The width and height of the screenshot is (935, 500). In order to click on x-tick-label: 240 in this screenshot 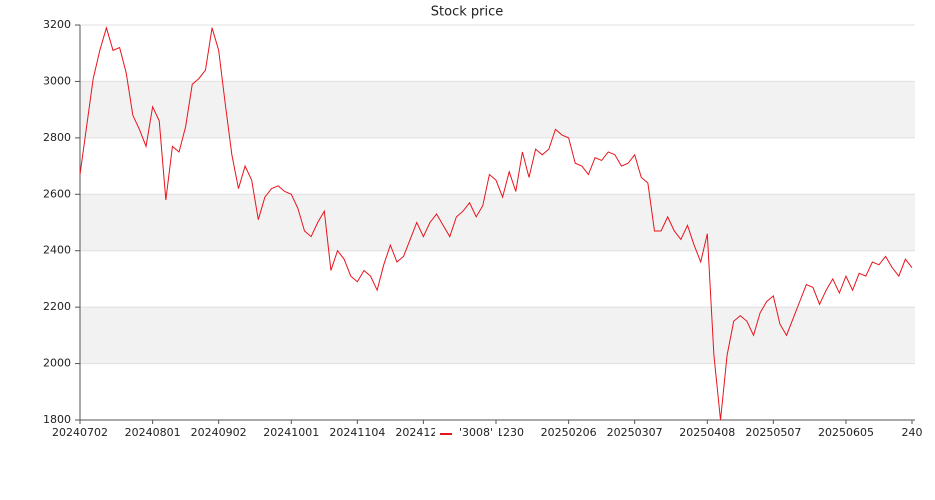, I will do `click(912, 432)`.